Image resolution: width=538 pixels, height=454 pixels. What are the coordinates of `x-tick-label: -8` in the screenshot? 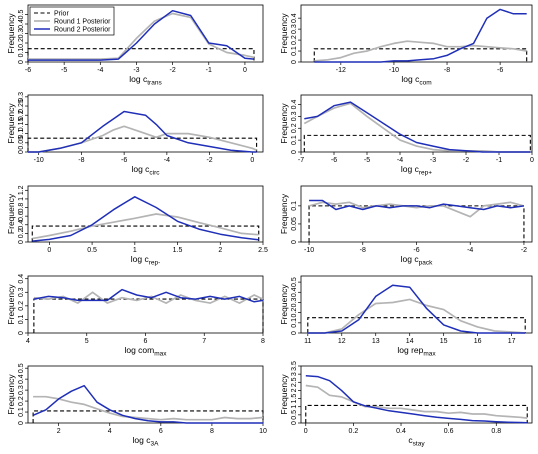 It's located at (363, 250).